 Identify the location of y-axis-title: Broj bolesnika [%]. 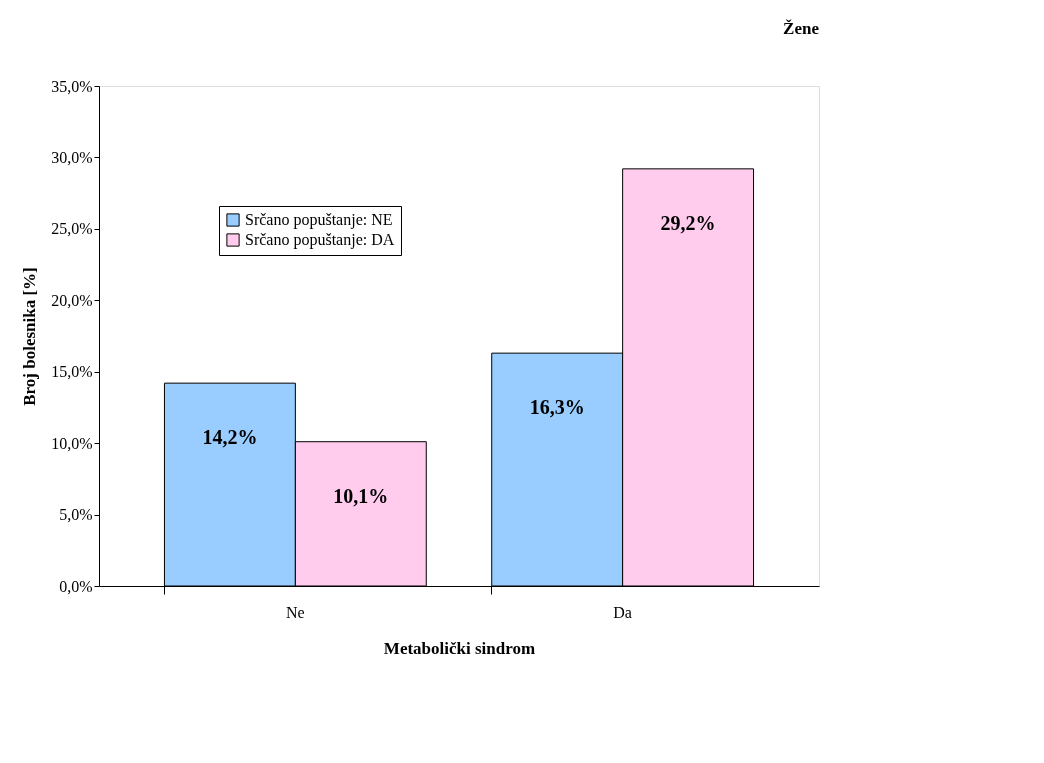
(30, 336).